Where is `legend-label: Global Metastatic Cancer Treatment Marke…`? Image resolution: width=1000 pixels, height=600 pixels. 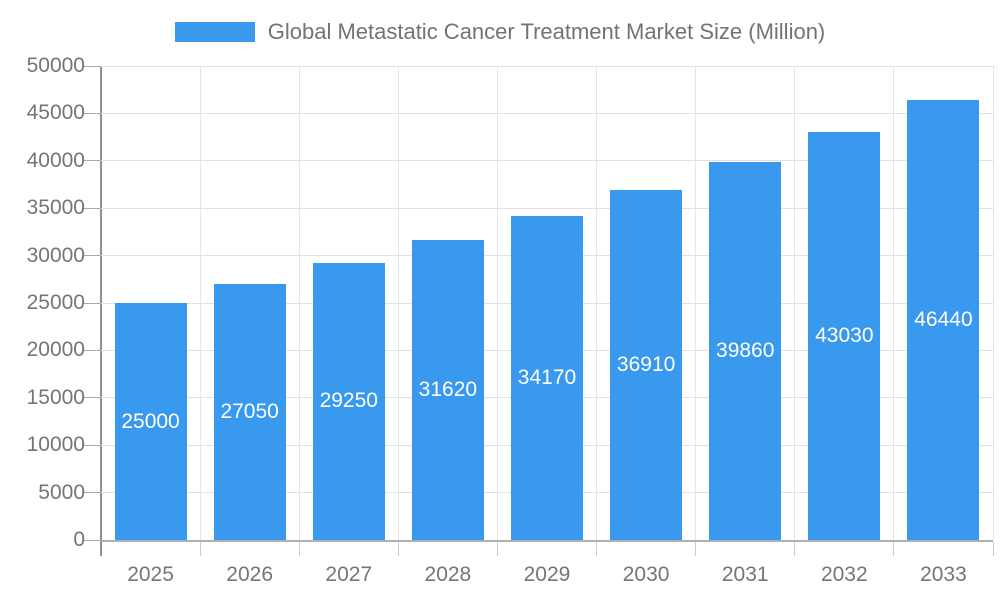 legend-label: Global Metastatic Cancer Treatment Marke… is located at coordinates (546, 31).